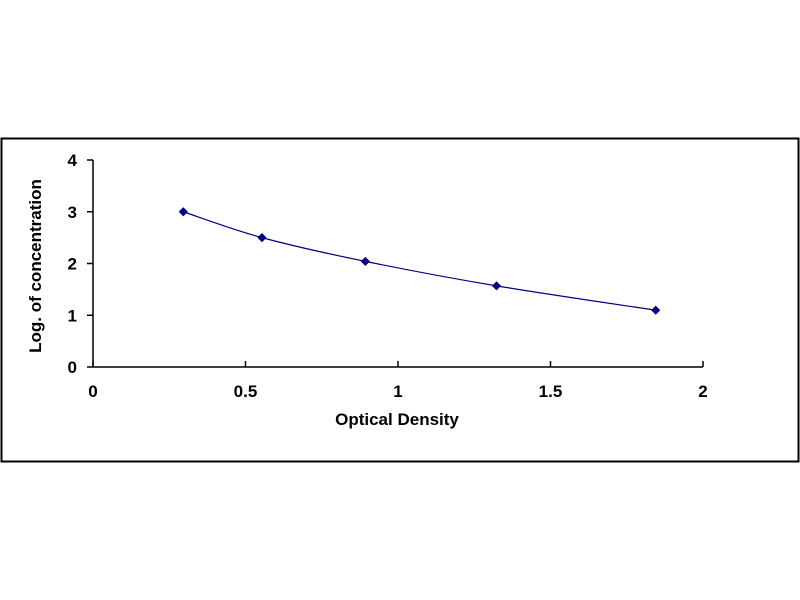  I want to click on x-tick-labels: 0 0.5 1 1.5 2, so click(397, 391).